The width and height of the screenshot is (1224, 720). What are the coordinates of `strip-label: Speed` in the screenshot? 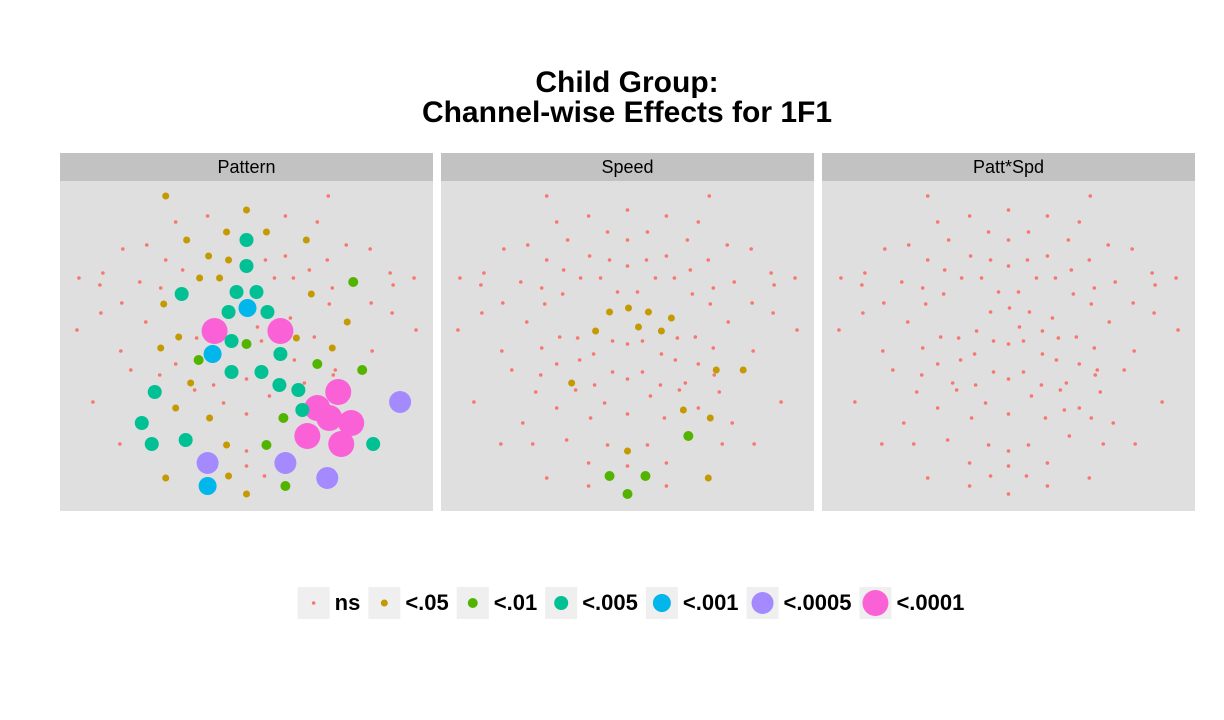 It's located at (627, 167).